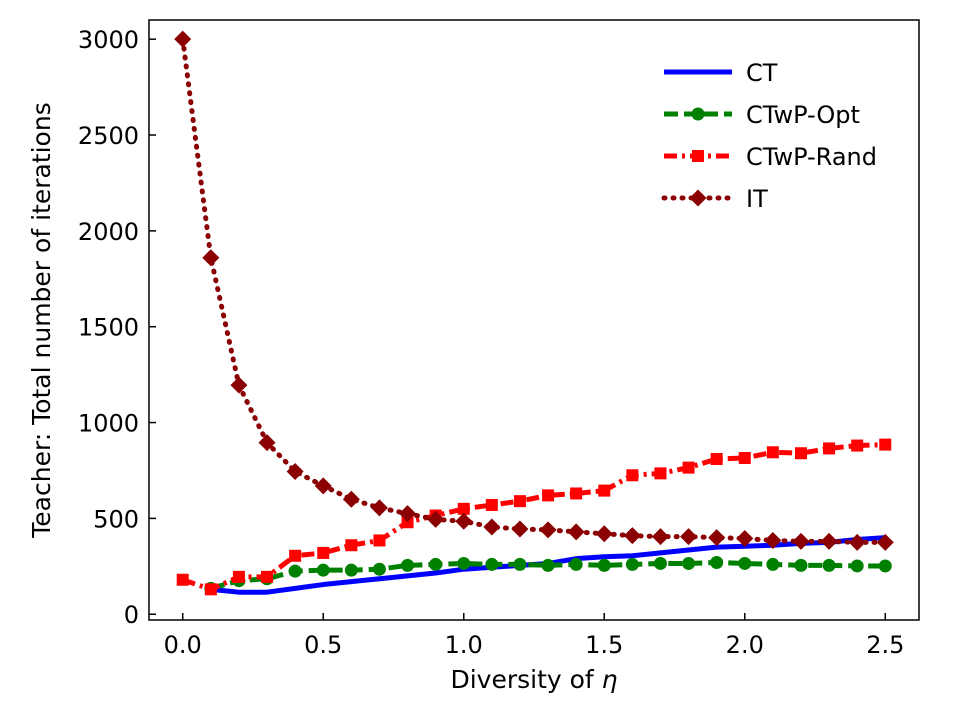 This screenshot has height=727, width=969. What do you see at coordinates (108, 232) in the screenshot?
I see `y-tick-label: 2000` at bounding box center [108, 232].